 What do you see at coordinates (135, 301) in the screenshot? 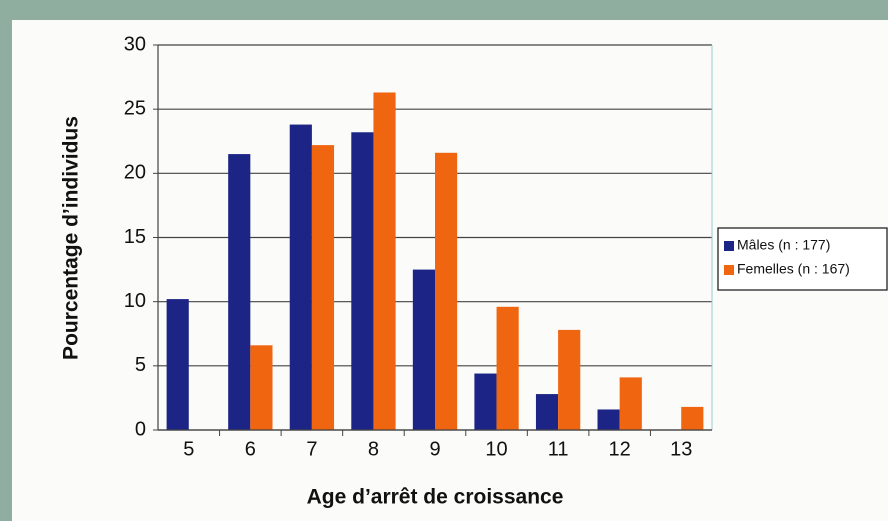
I see `y-tick-label: 10` at bounding box center [135, 301].